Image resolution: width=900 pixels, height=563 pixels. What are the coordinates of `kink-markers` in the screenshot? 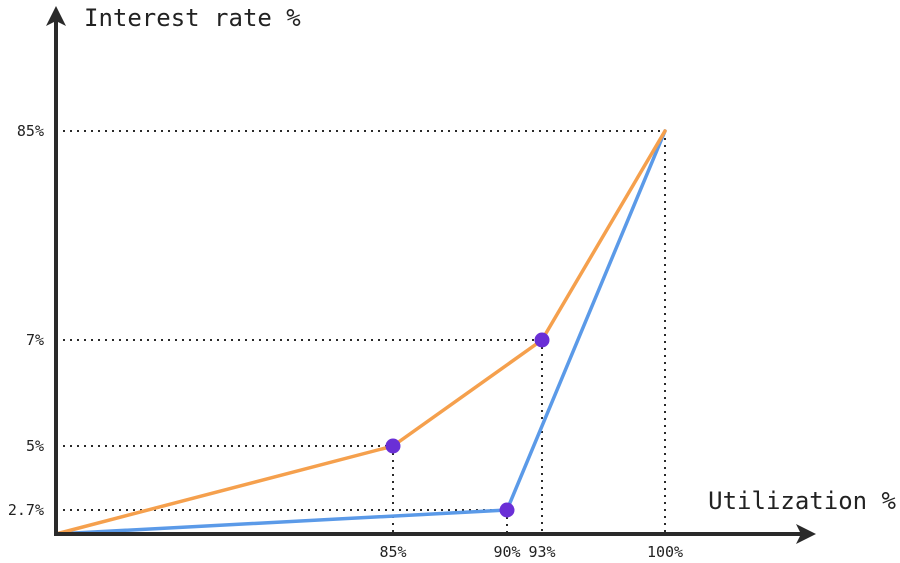 It's located at (467, 425).